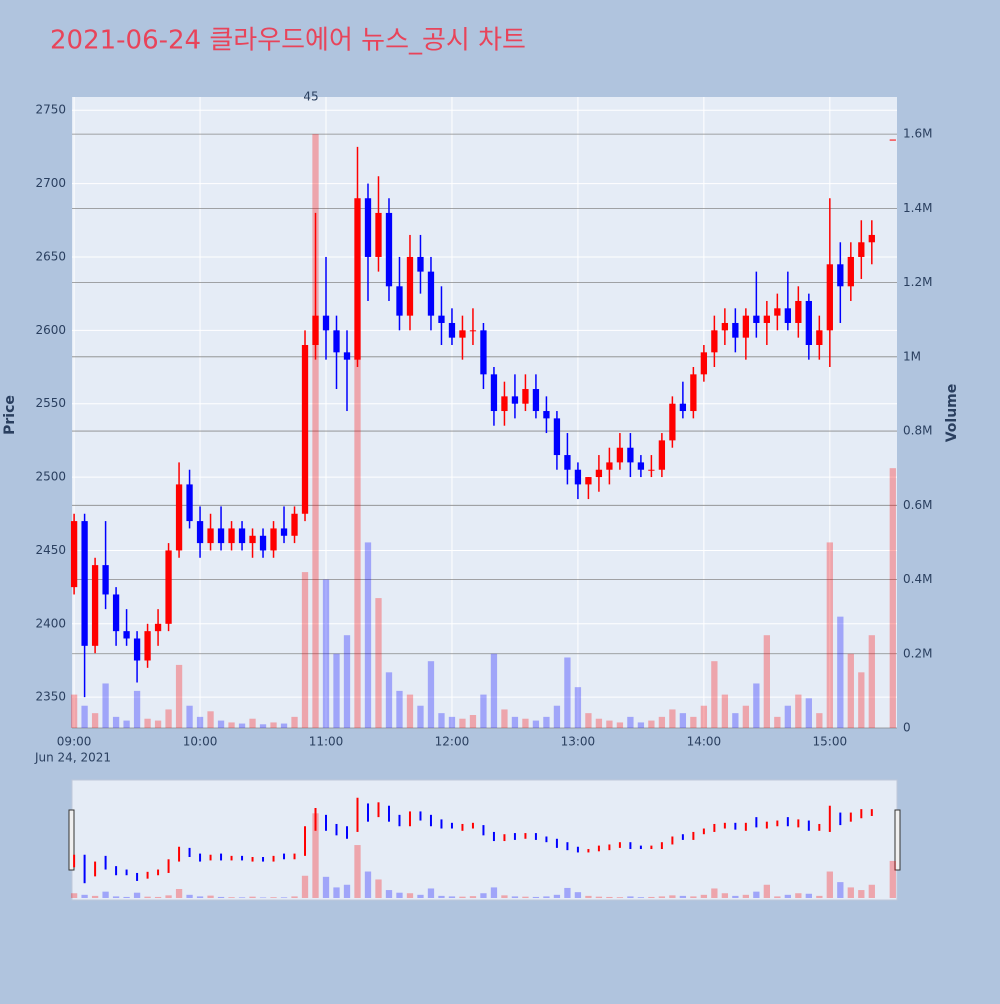  Describe the element at coordinates (830, 742) in the screenshot. I see `x-tick-label: 15:00` at that location.